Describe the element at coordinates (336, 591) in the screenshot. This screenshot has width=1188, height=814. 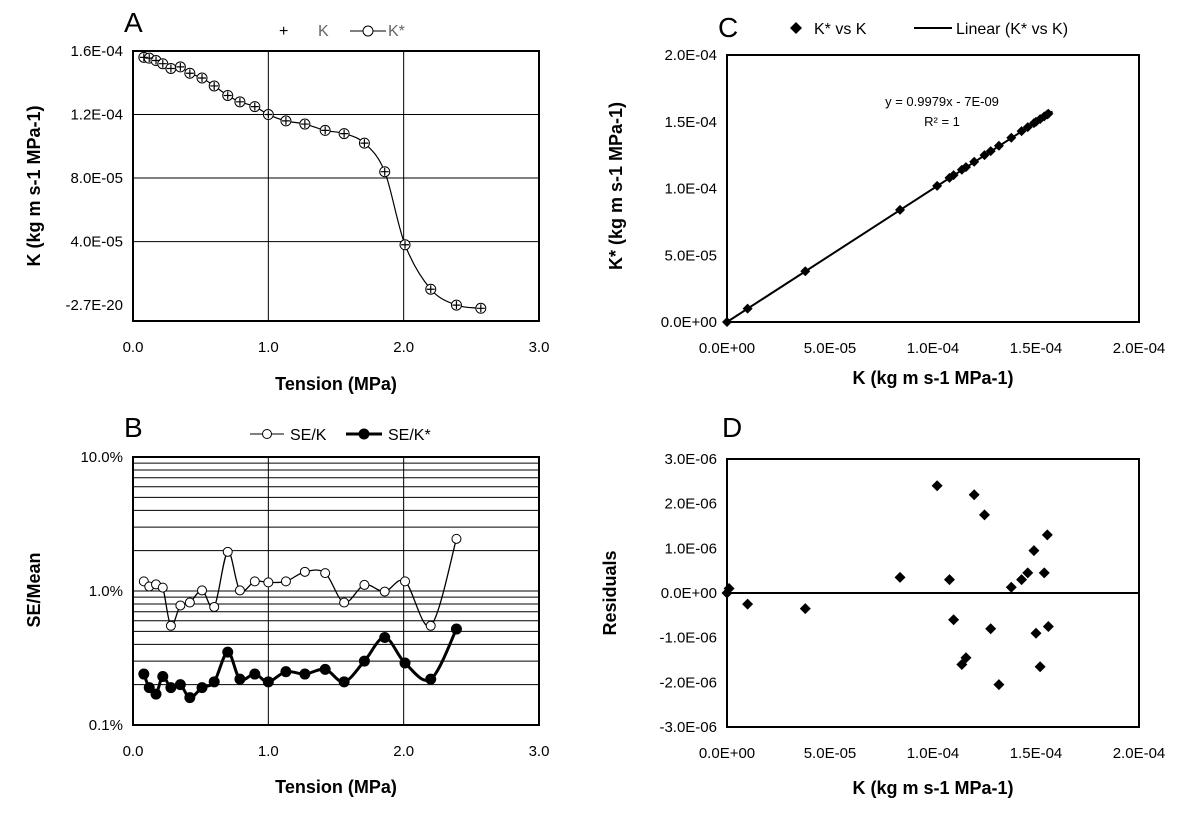
I see `panel-b-frame` at that location.